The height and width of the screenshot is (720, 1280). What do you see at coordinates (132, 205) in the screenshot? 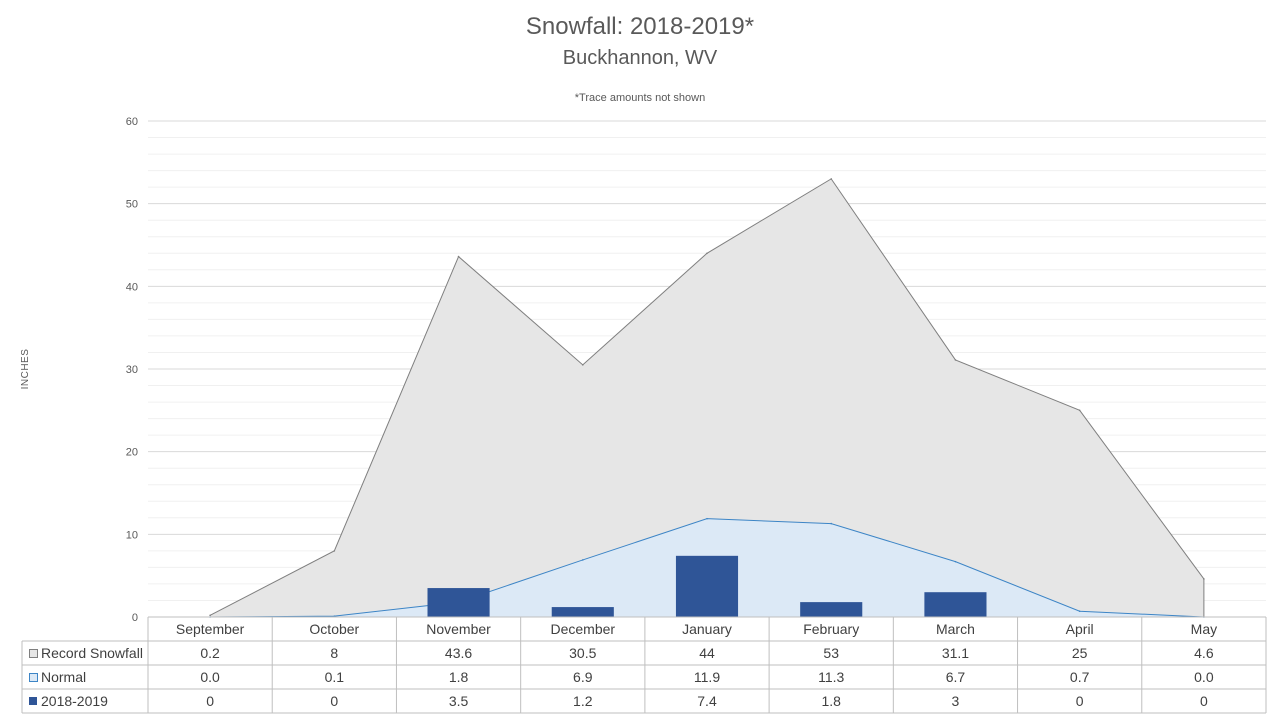
I see `y-tick-label: 50` at bounding box center [132, 205].